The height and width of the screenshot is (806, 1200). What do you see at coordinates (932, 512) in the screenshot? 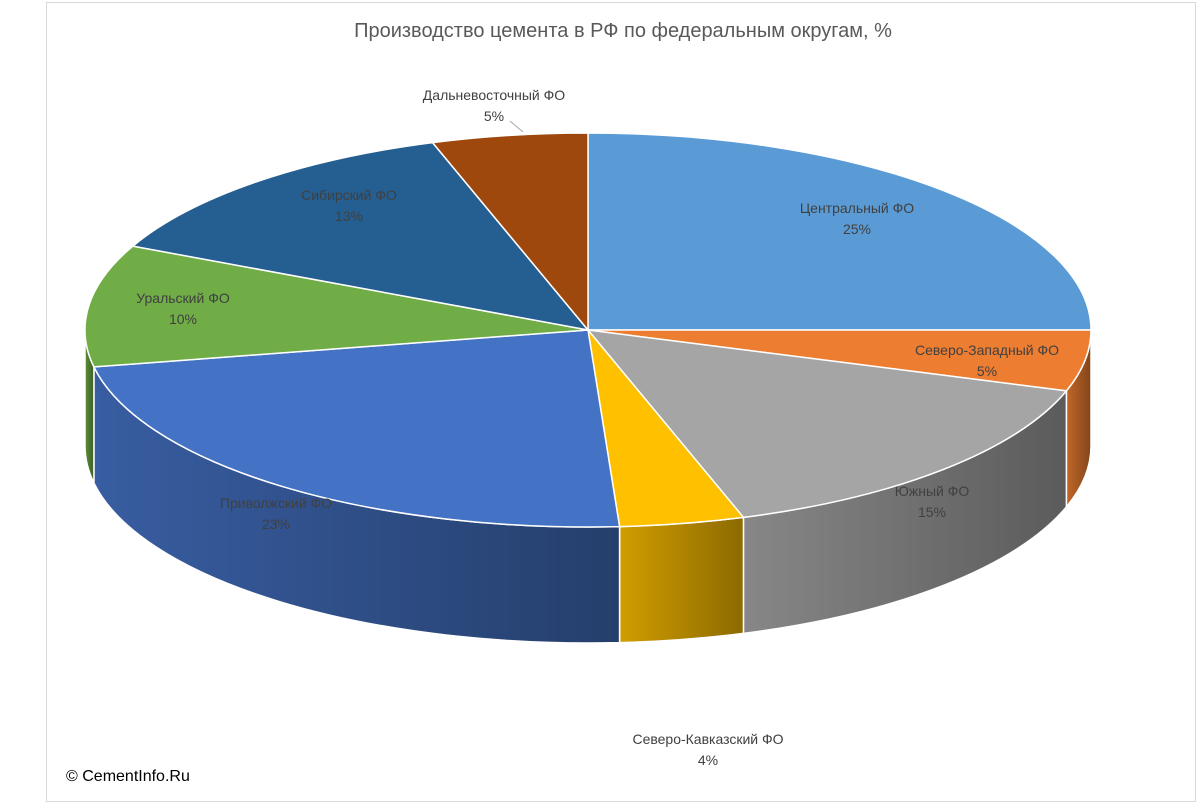
I see `slice-3-value-label: 15%` at bounding box center [932, 512].